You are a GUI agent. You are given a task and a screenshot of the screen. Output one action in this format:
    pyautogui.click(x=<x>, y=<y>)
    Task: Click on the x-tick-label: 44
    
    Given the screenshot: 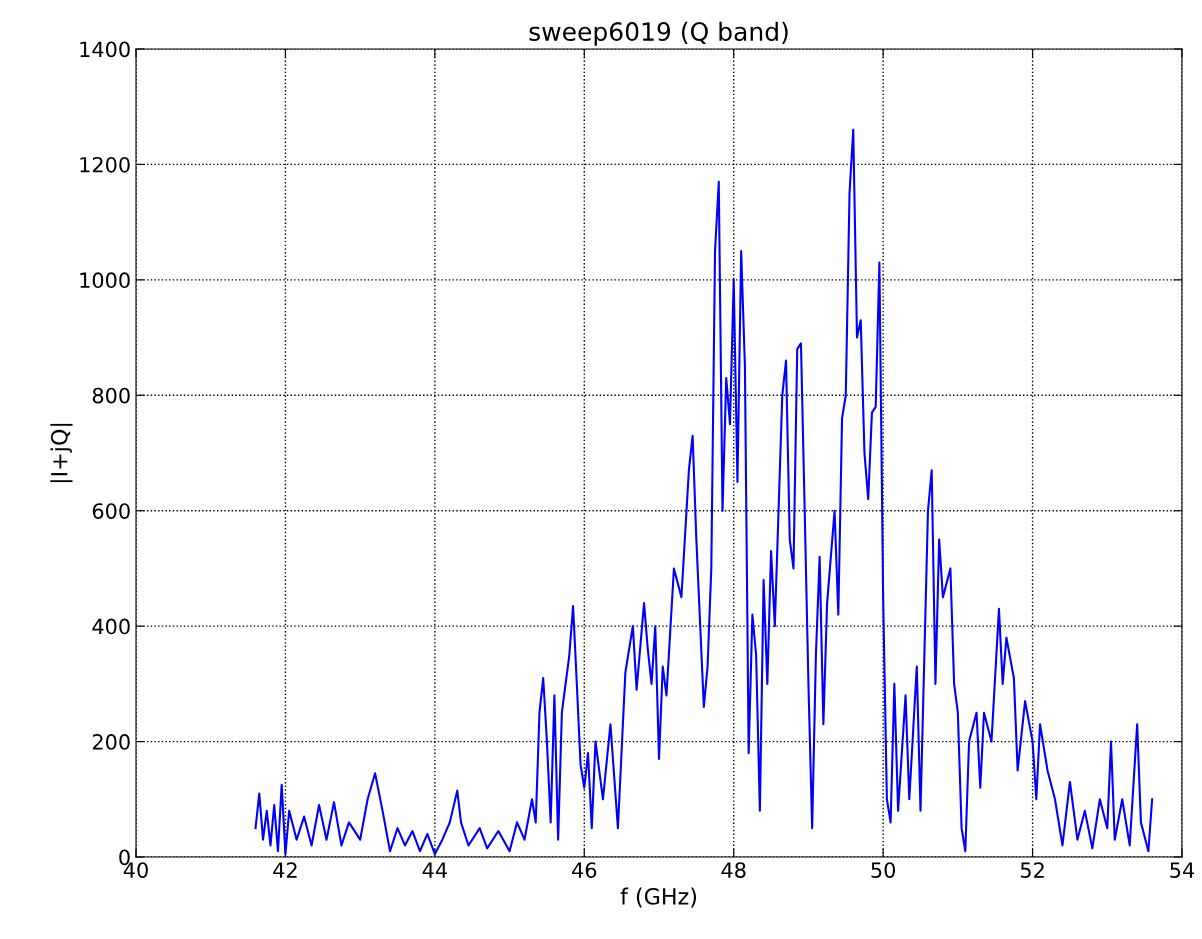 What is the action you would take?
    pyautogui.click(x=434, y=870)
    